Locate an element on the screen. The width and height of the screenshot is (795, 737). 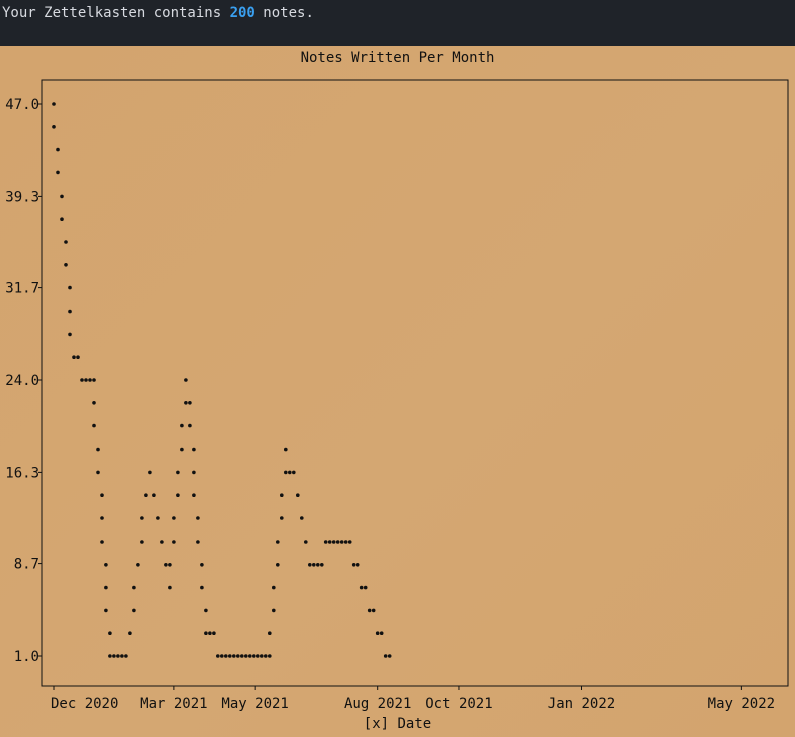
y-tick-label: 1.0 is located at coordinates (26, 657).